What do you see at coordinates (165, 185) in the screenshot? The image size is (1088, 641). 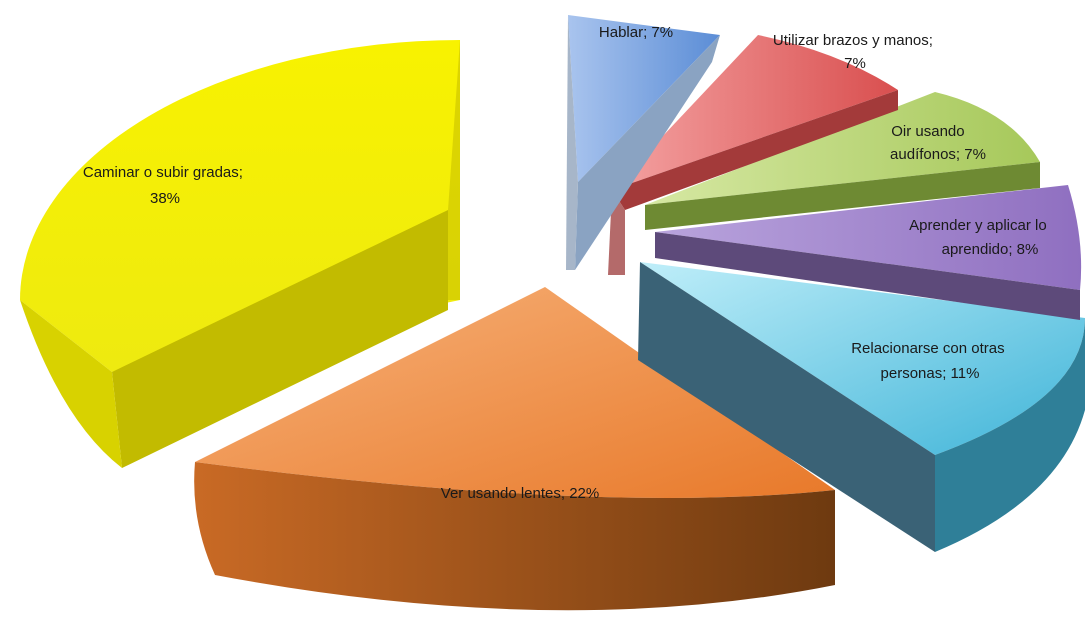 I see `label-caminar: Caminar o subir gradas; 38%` at bounding box center [165, 185].